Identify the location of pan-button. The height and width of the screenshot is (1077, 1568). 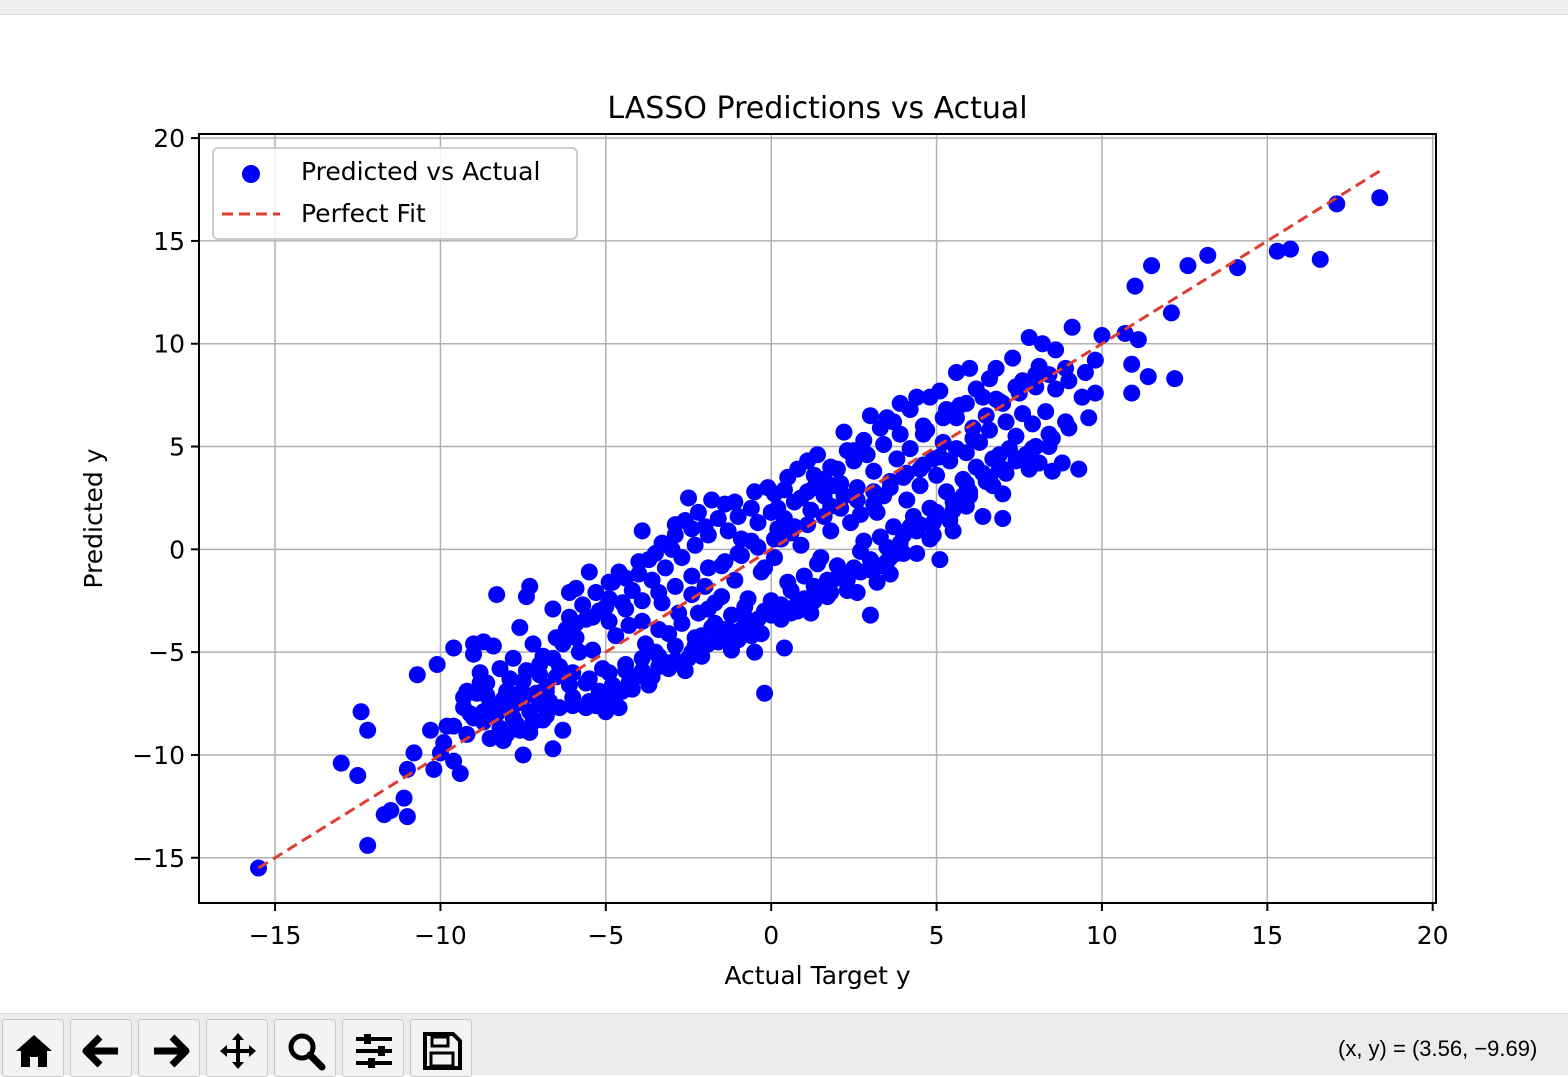
(237, 1048).